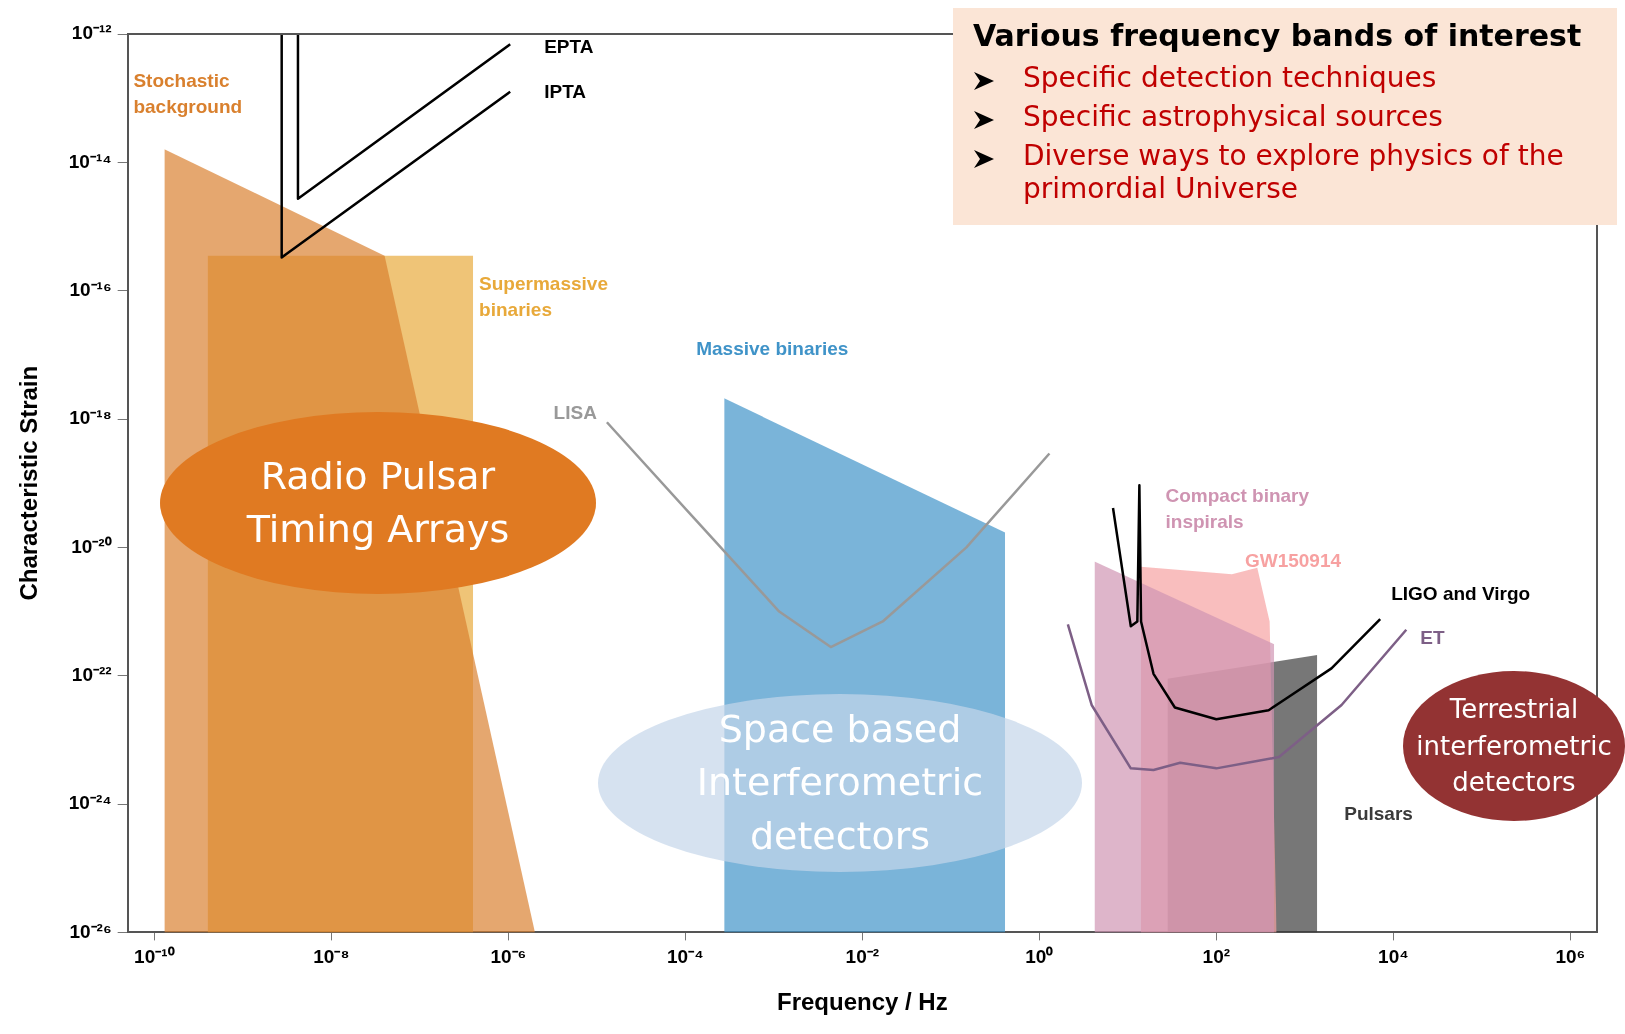 The width and height of the screenshot is (1625, 1034). What do you see at coordinates (575, 412) in the screenshot?
I see `series-label: LISA` at bounding box center [575, 412].